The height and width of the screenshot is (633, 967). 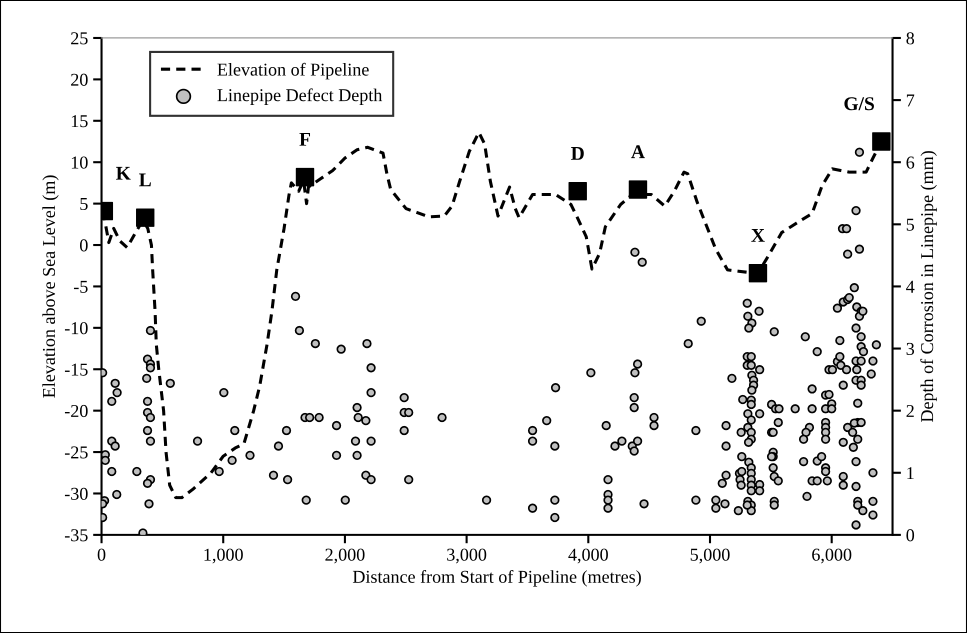 What do you see at coordinates (832, 556) in the screenshot?
I see `x-tick-label: 6,000` at bounding box center [832, 556].